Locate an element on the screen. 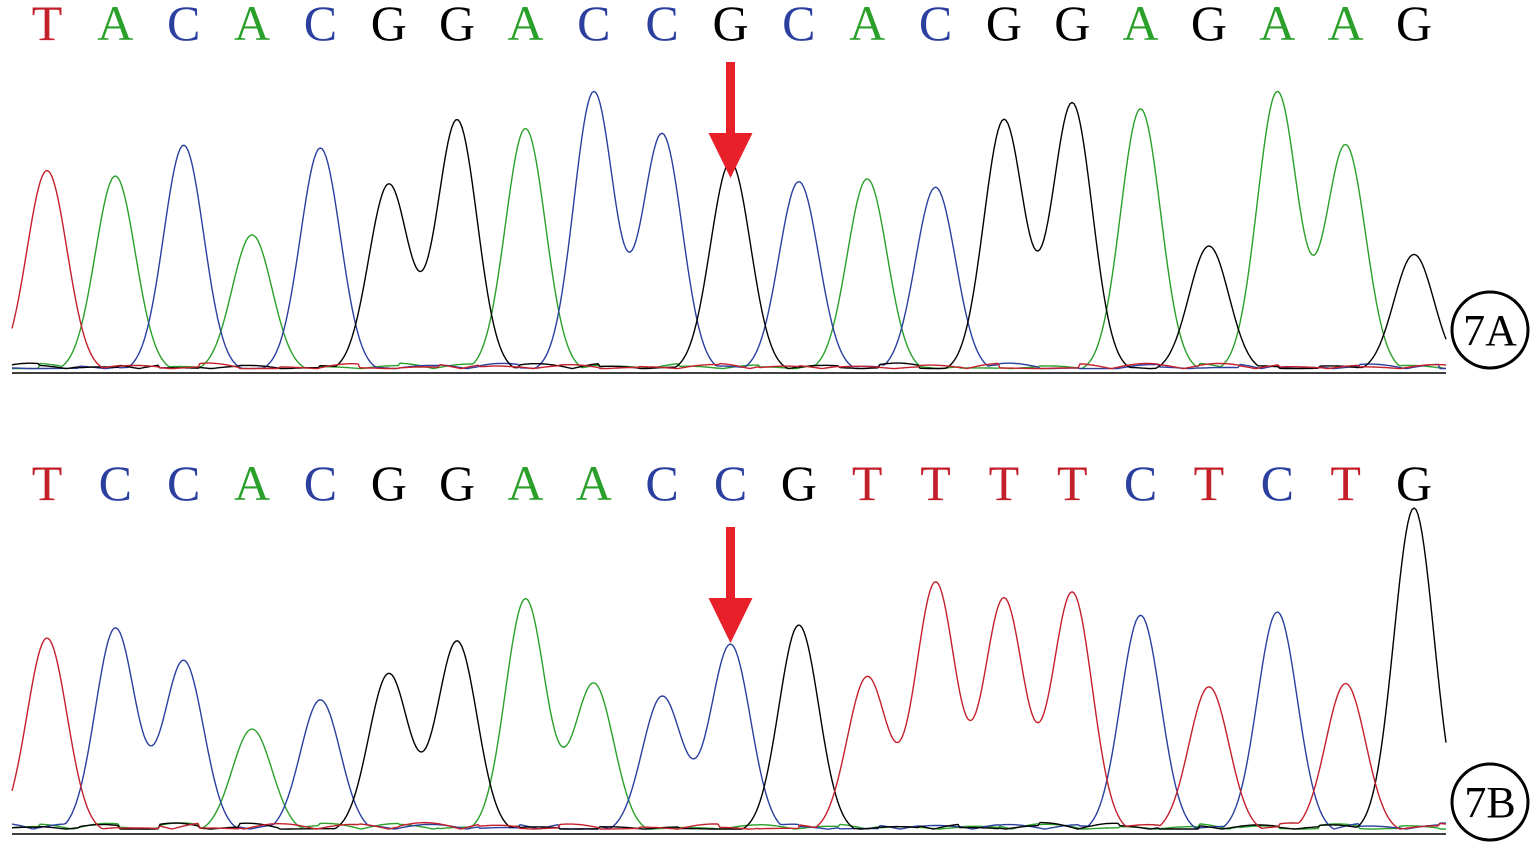 The image size is (1535, 844). panel-label: 7A is located at coordinates (1490, 330).